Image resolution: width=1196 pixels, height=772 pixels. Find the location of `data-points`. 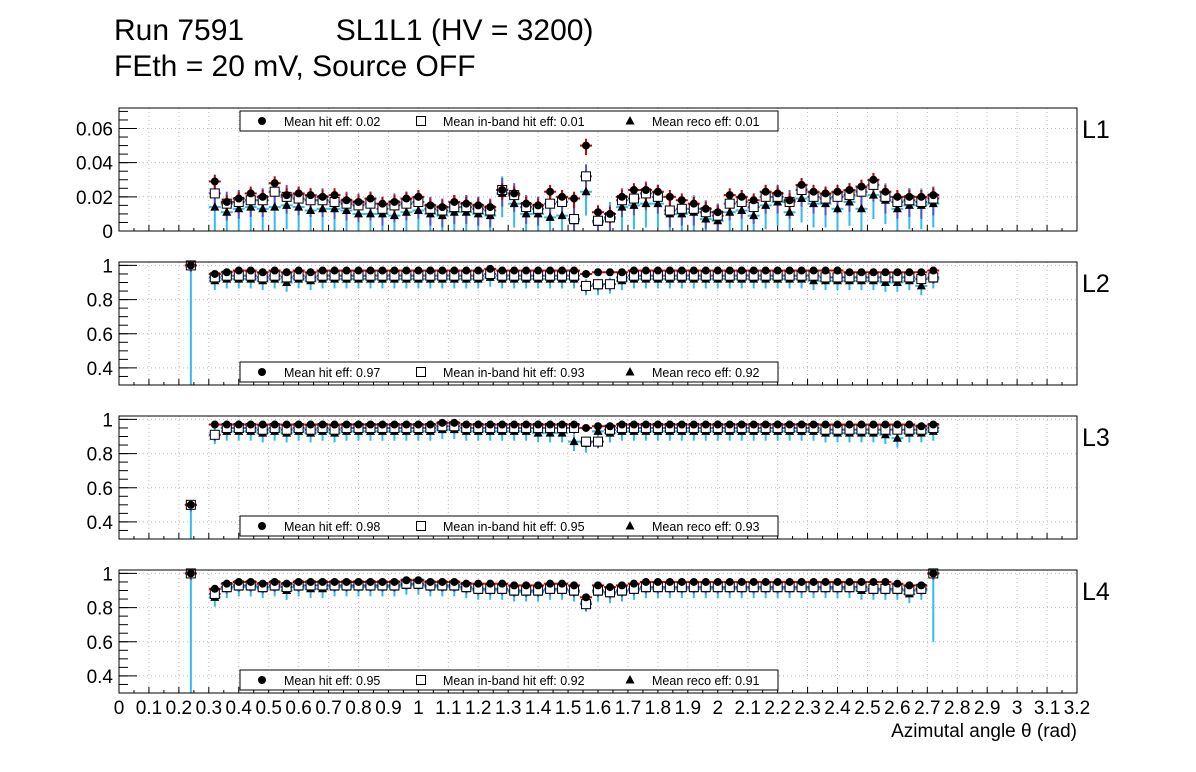

data-points is located at coordinates (574, 184).